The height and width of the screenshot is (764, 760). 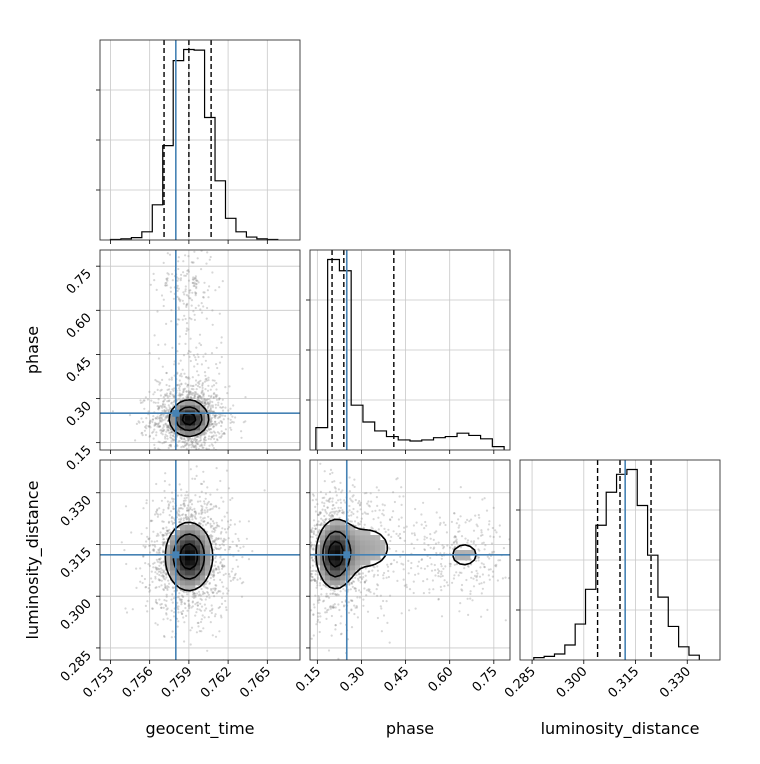 What do you see at coordinates (79, 458) in the screenshot?
I see `ytick-label-phase-0: 0.15` at bounding box center [79, 458].